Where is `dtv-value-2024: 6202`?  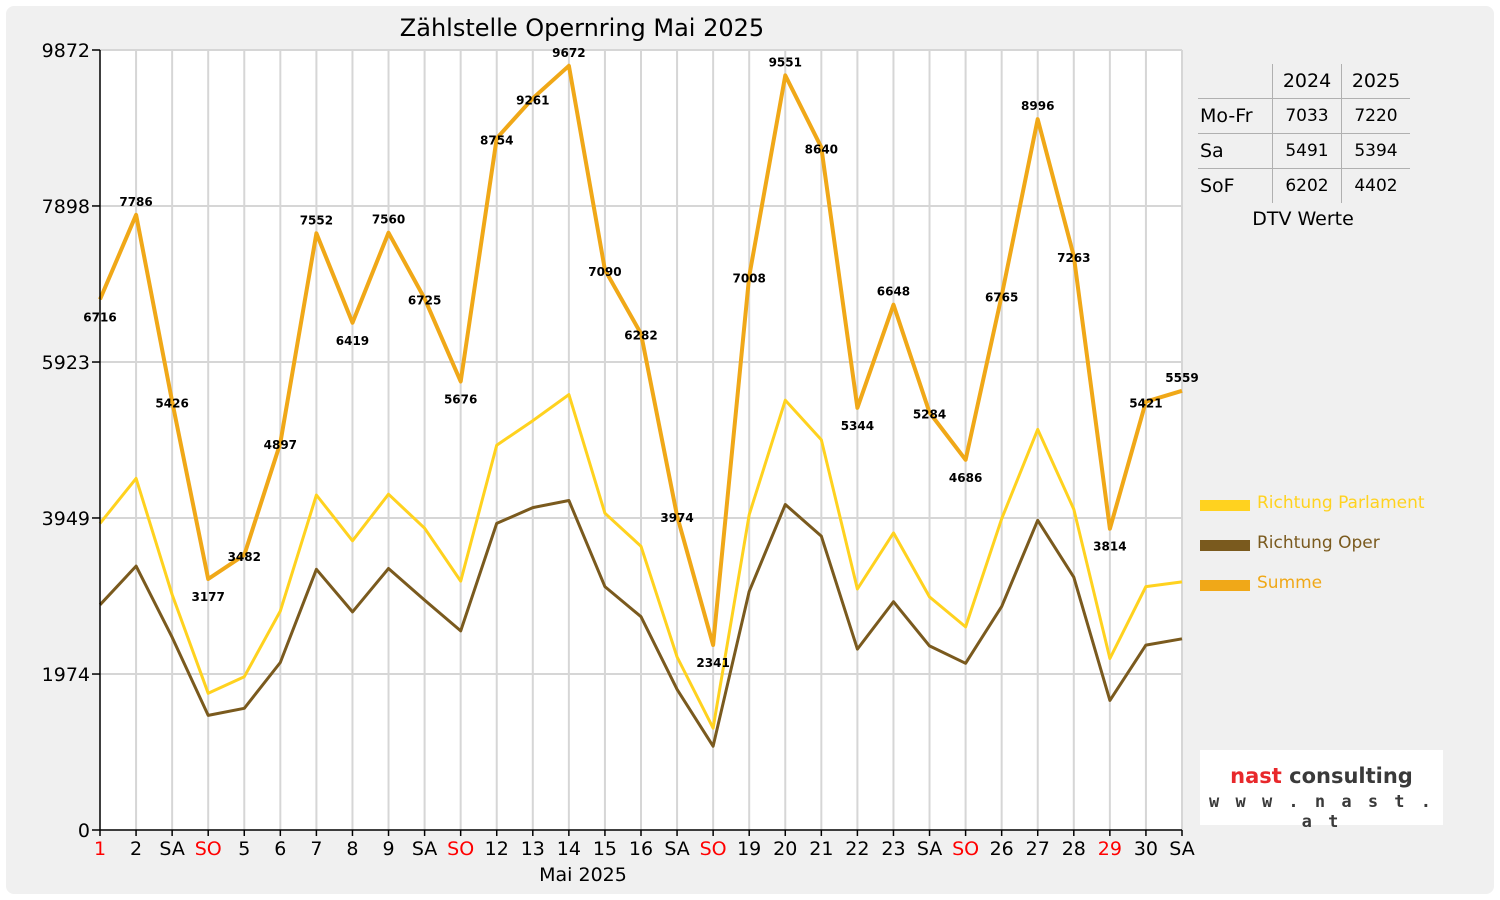
dtv-value-2024: 6202 is located at coordinates (1307, 185).